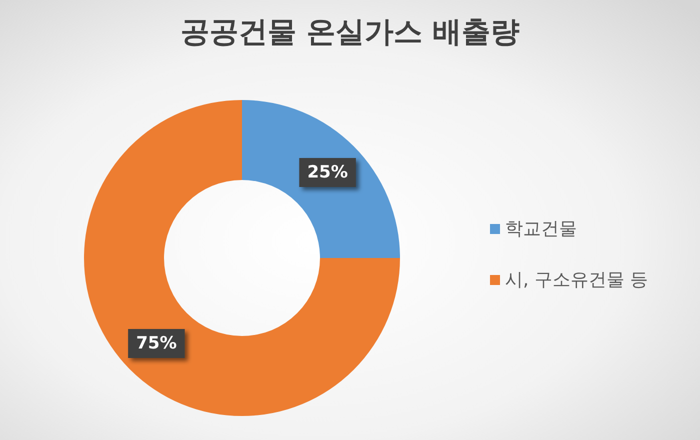 This screenshot has width=700, height=440. What do you see at coordinates (576, 280) in the screenshot?
I see `legend-label: 시, 구소유건물 등` at bounding box center [576, 280].